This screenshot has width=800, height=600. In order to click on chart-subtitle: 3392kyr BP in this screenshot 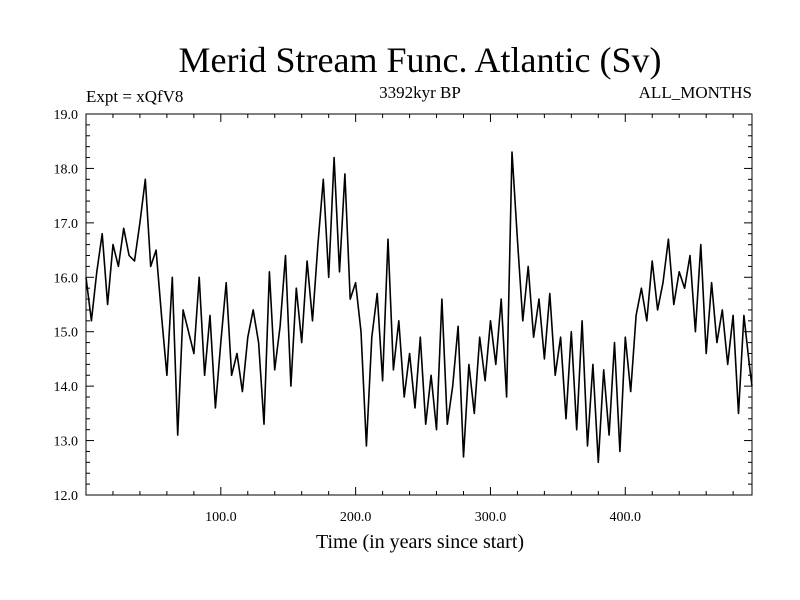, I will do `click(420, 92)`.